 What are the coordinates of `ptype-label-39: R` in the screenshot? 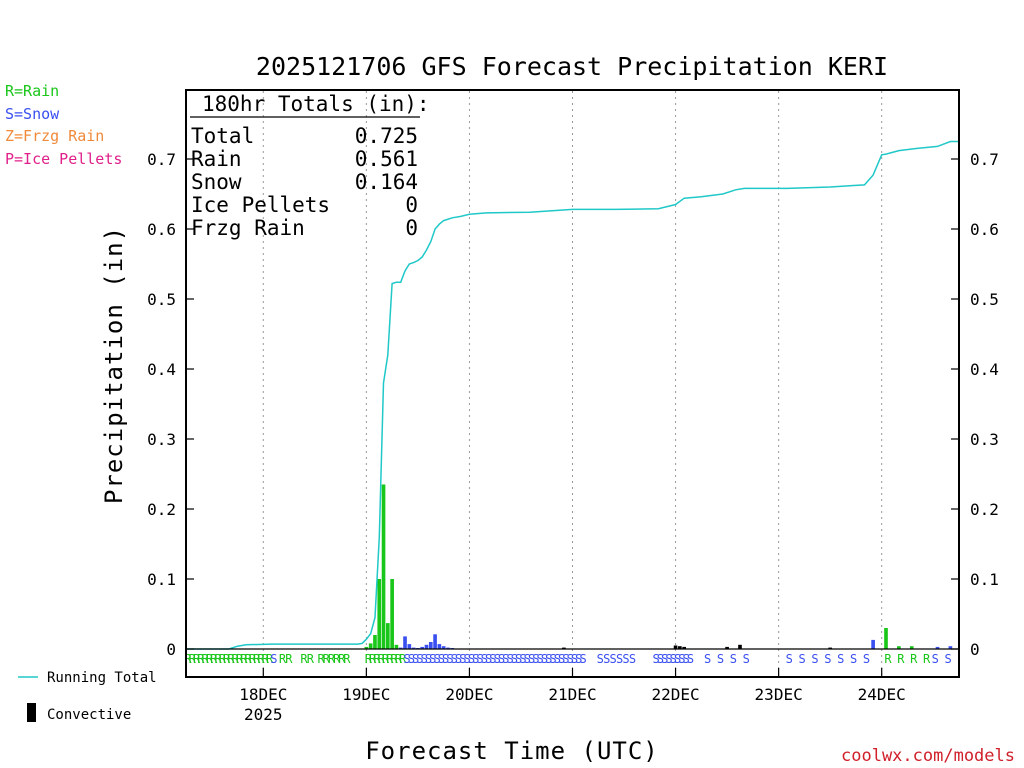 It's located at (403, 659).